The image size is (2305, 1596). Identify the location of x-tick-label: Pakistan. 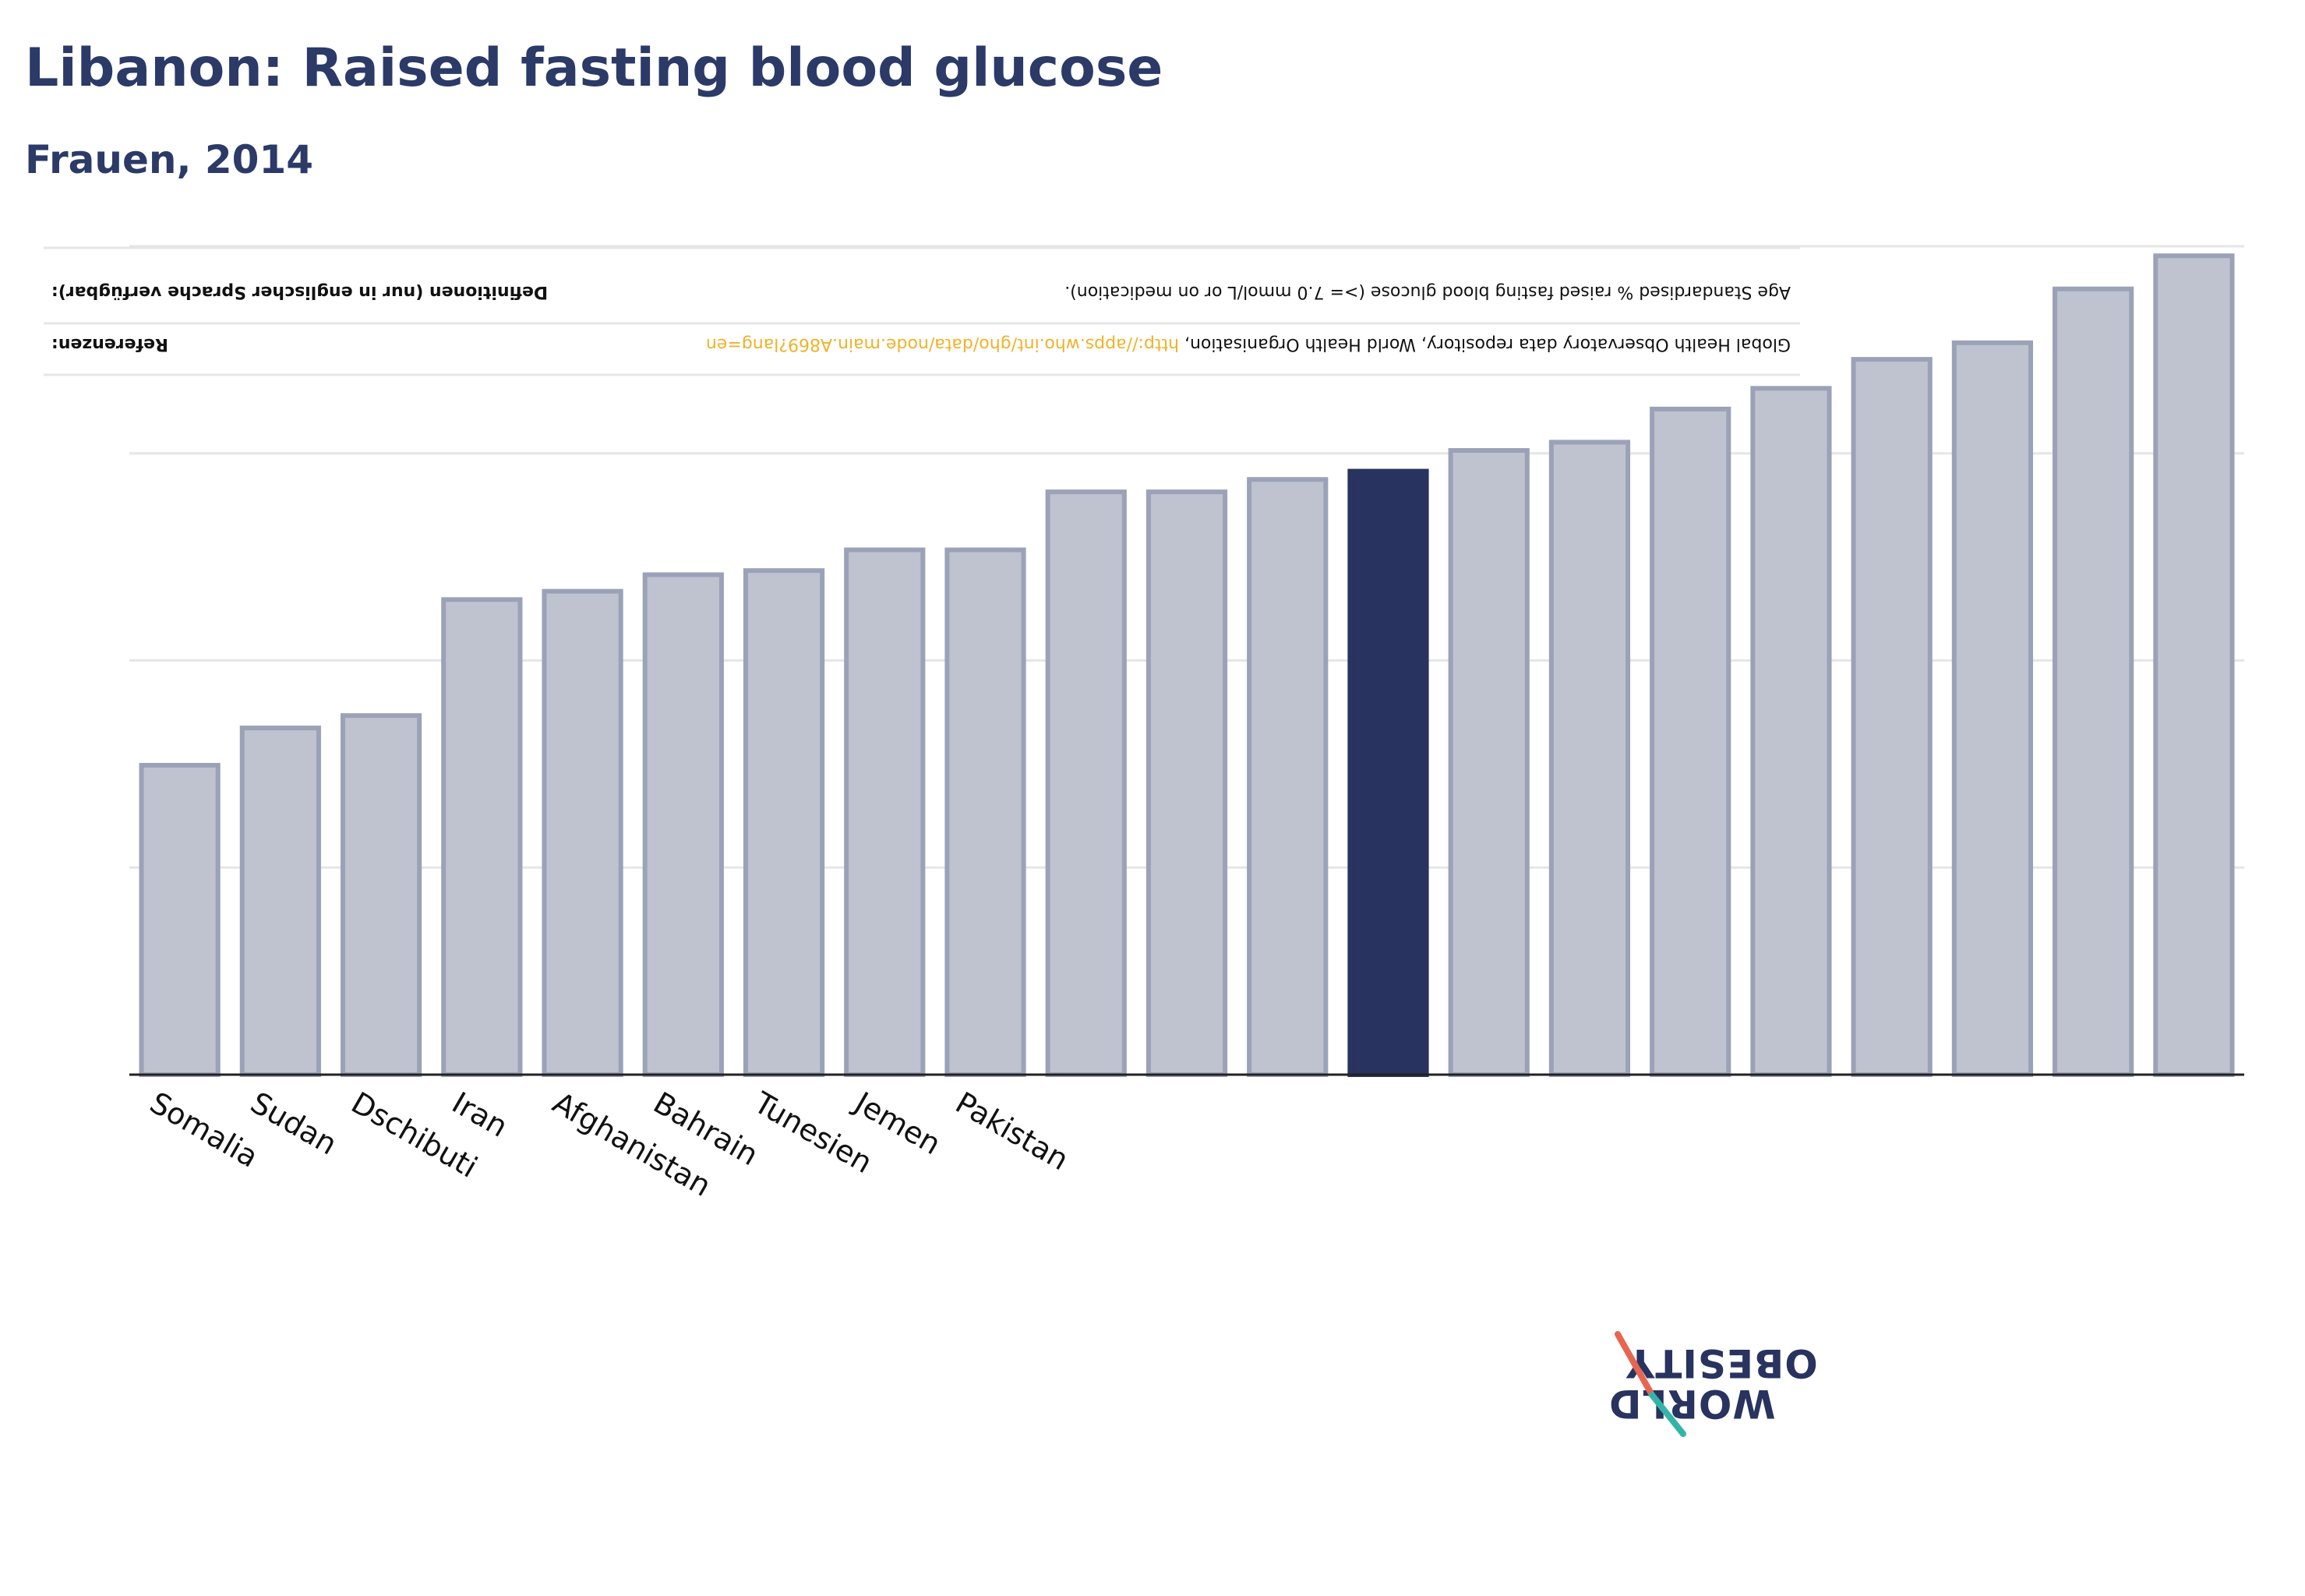
(1012, 1132).